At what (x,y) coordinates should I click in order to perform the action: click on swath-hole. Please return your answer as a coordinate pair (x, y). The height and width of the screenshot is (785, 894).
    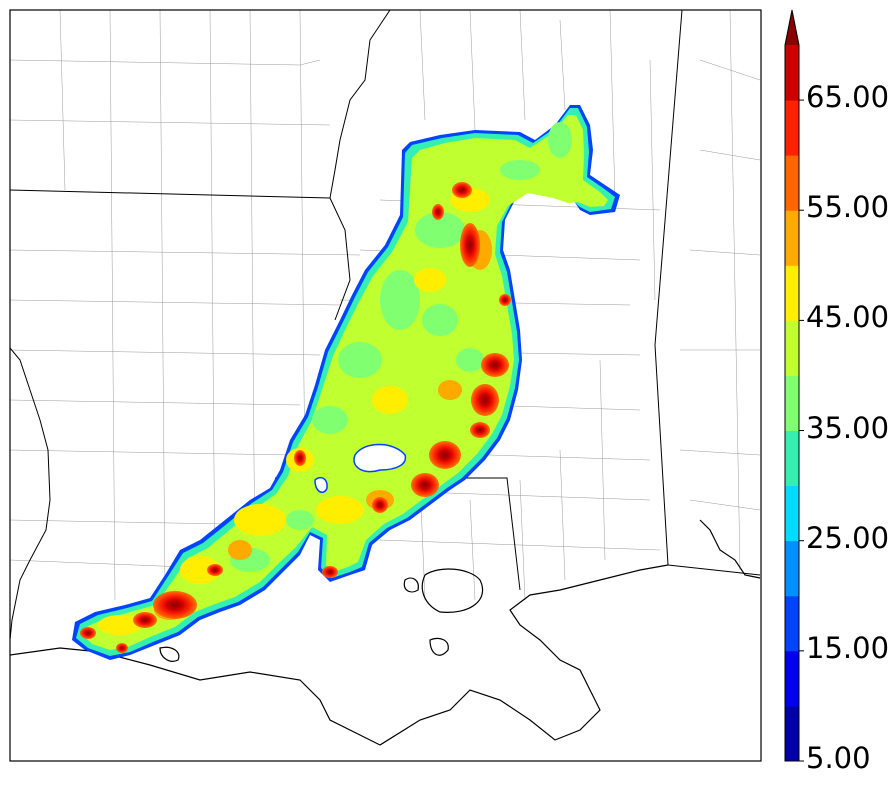
    Looking at the image, I should click on (380, 458).